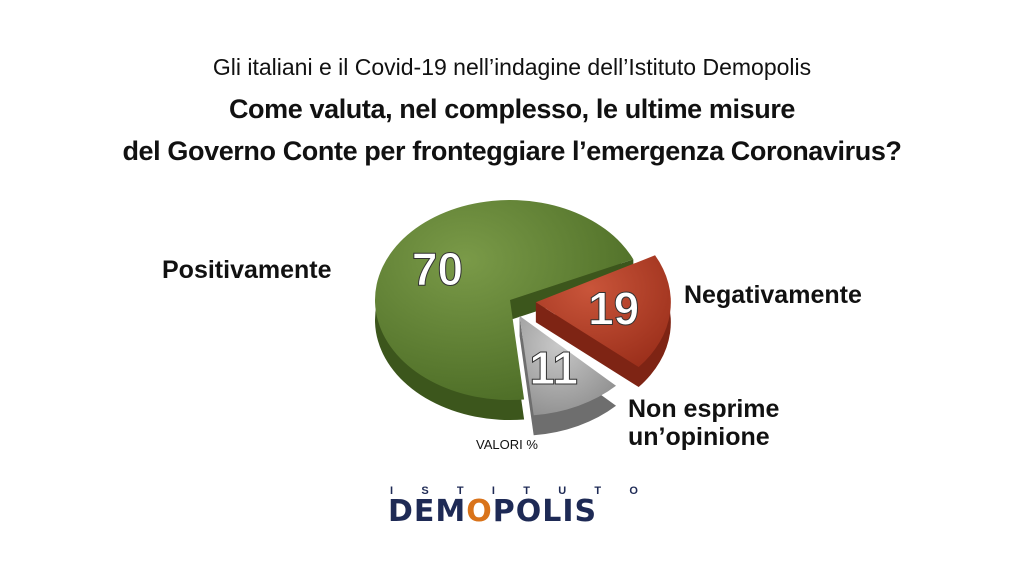 Image resolution: width=1024 pixels, height=576 pixels. I want to click on logo-demopolis: DEMOPOLIS, so click(492, 511).